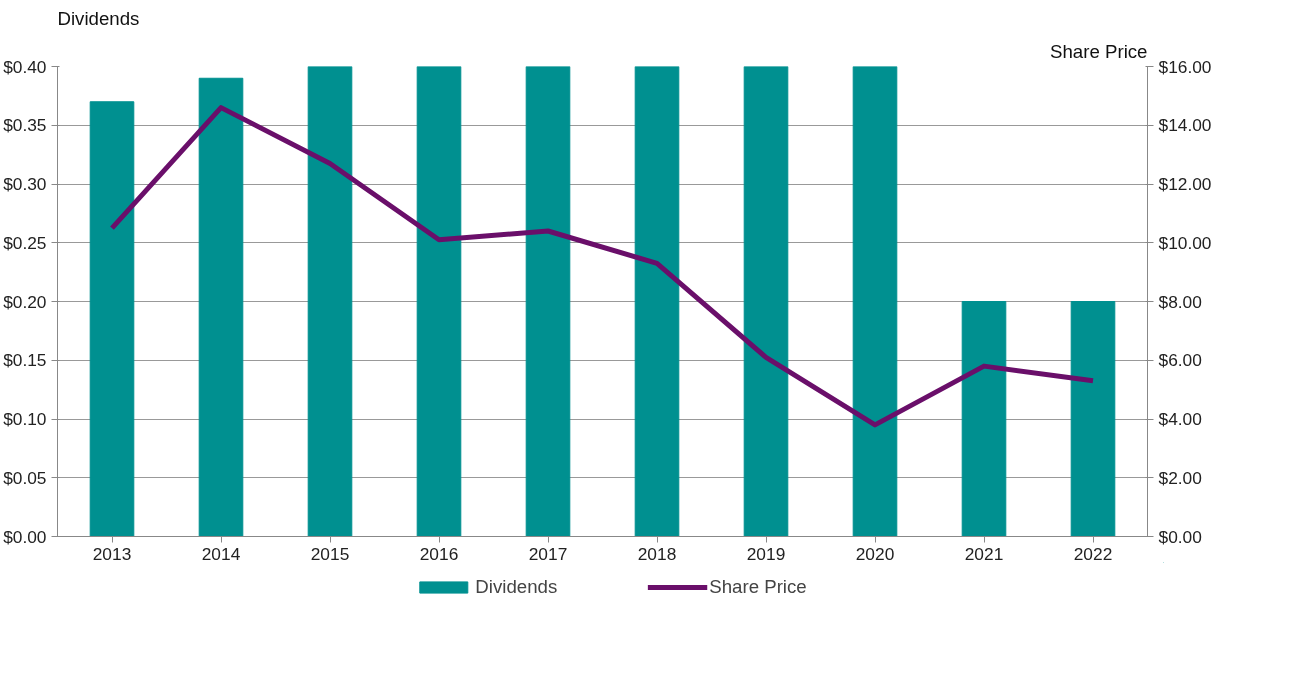  What do you see at coordinates (1180, 301) in the screenshot?
I see `y2-tick-label: $8.00` at bounding box center [1180, 301].